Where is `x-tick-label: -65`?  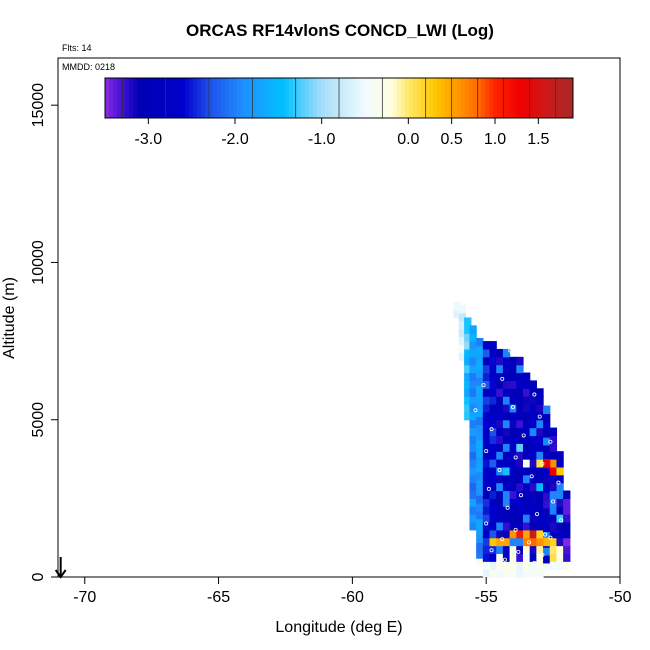
x-tick-label: -65 is located at coordinates (218, 597).